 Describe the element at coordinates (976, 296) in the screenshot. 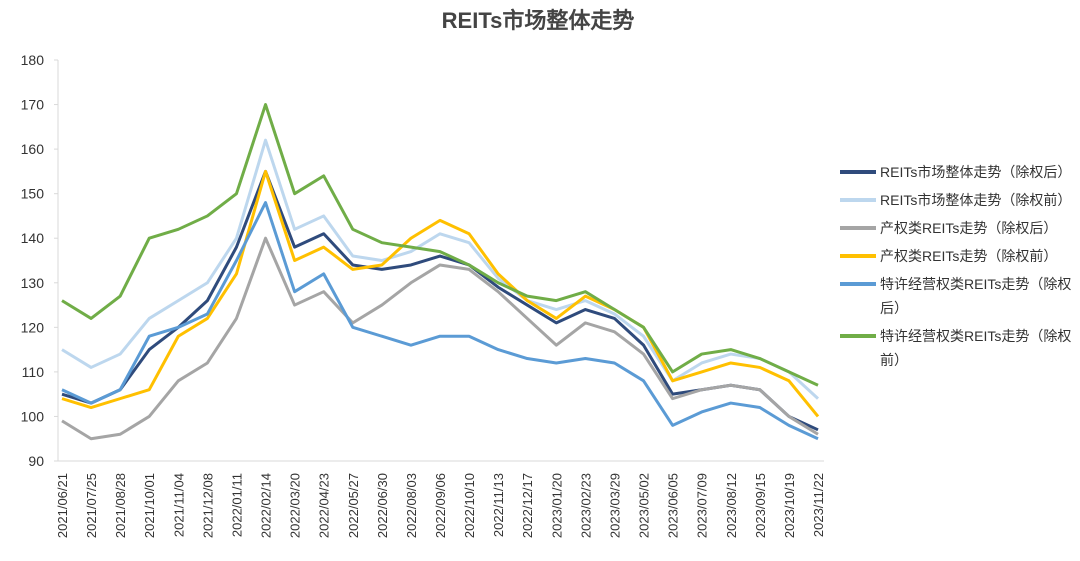

I see `legend-label: 特许经营权类REITs走势（除权后）` at that location.